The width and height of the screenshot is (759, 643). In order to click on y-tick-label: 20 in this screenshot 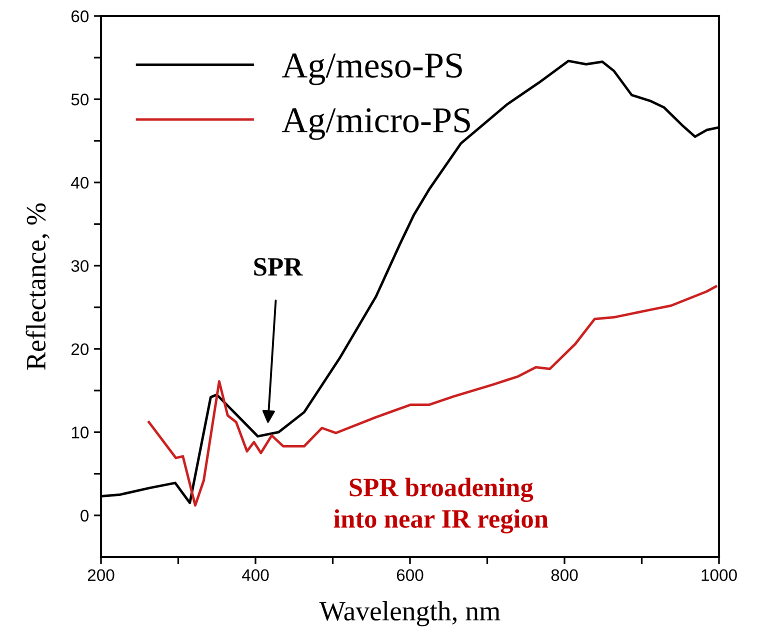, I will do `click(80, 349)`.